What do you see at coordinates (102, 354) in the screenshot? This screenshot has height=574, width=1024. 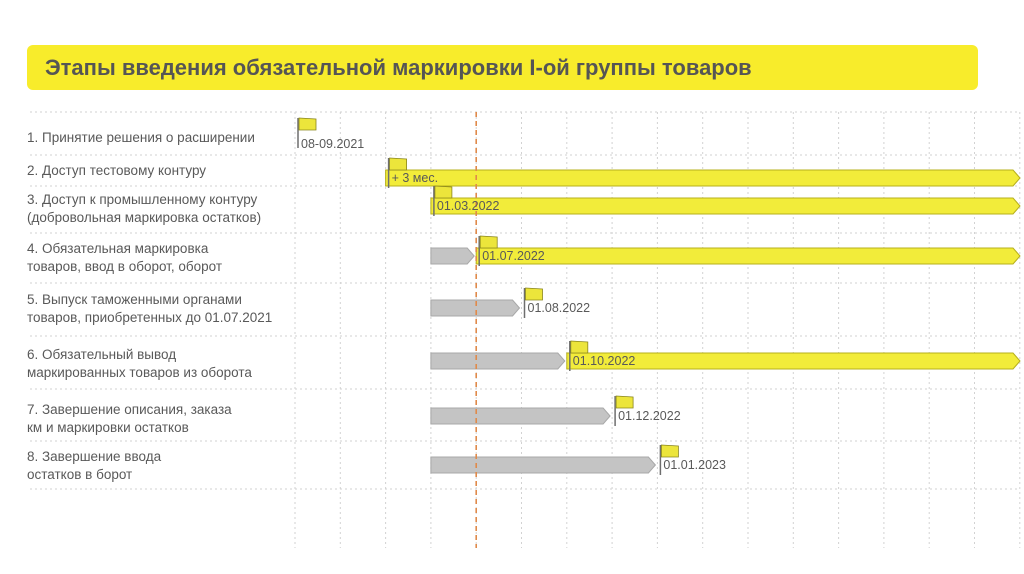 I see `row-label-line: 6. Обязательный вывод` at bounding box center [102, 354].